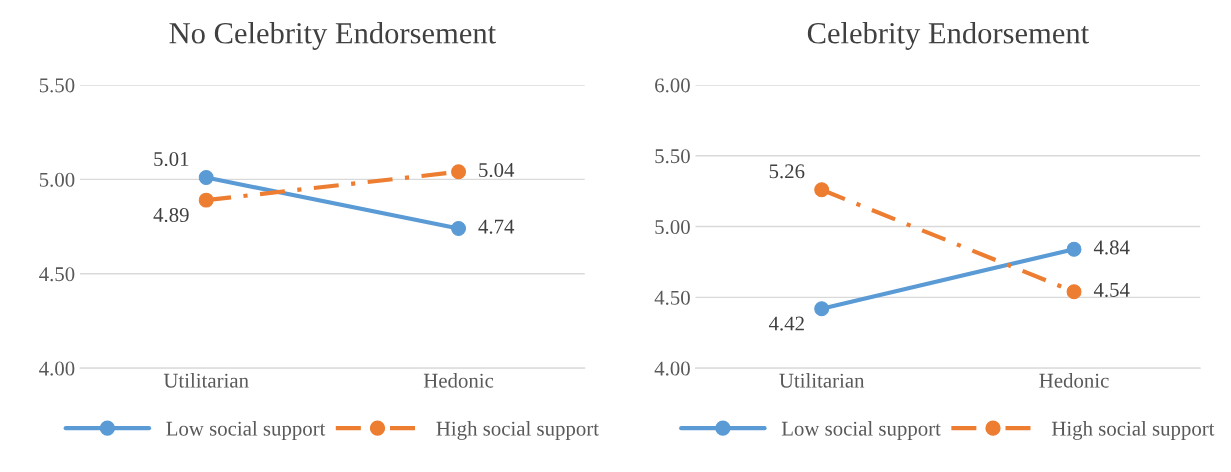  What do you see at coordinates (1111, 247) in the screenshot?
I see `data-label: 4.84` at bounding box center [1111, 247].